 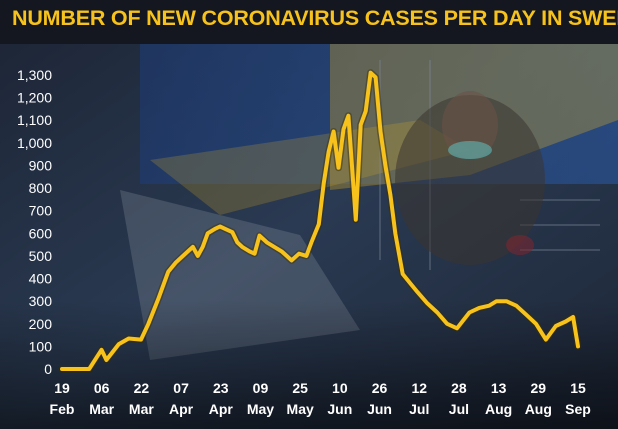 I want to click on x-tick-month: Sep, so click(x=578, y=409).